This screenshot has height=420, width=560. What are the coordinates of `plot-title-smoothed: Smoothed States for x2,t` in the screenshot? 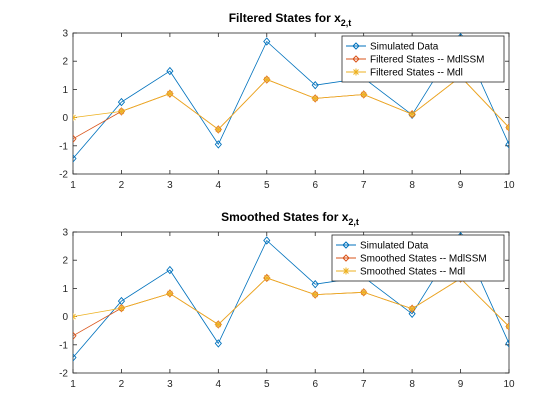 It's located at (290, 218).